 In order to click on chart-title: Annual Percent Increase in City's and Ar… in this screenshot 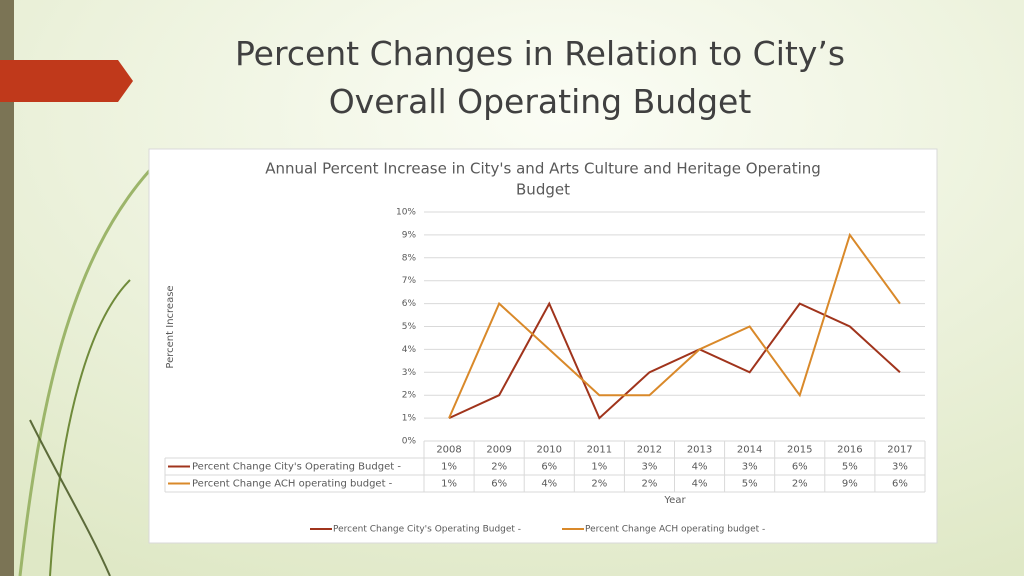, I will do `click(543, 169)`.